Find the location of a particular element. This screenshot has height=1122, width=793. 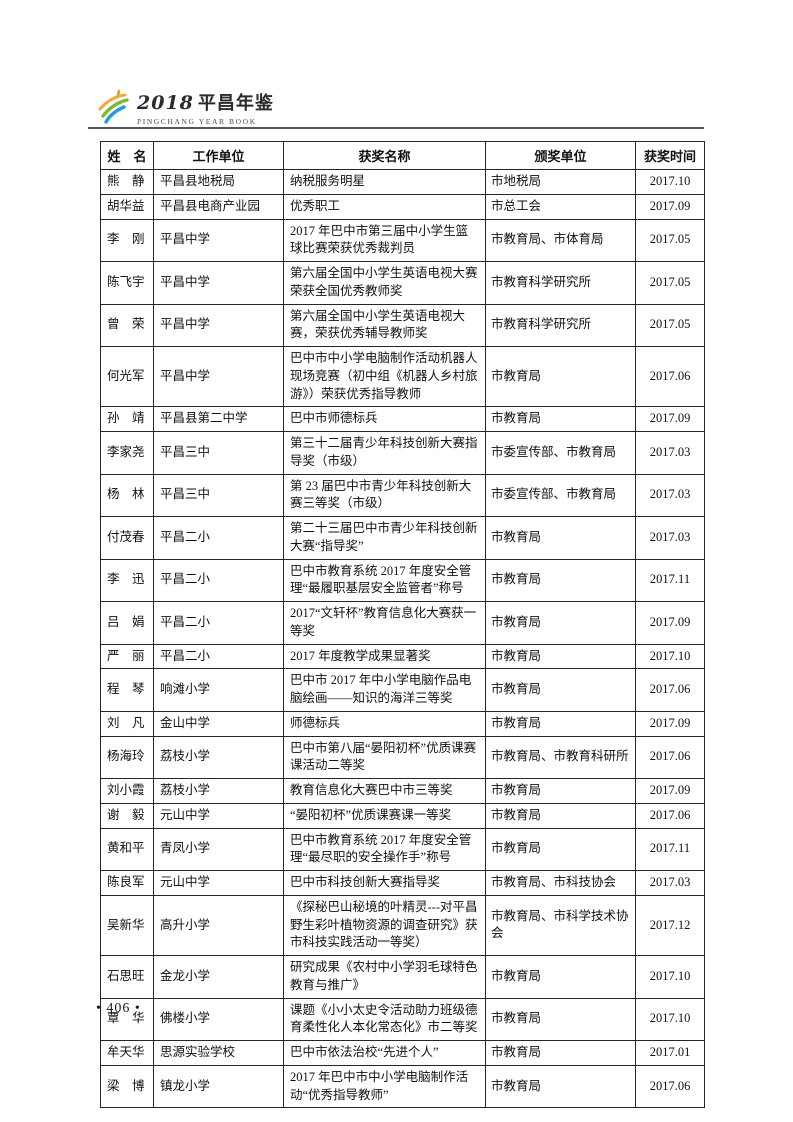

cell-award: 2017 年巴中市中小学电脑制作活动“优秀指导教师” is located at coordinates (384, 1086).